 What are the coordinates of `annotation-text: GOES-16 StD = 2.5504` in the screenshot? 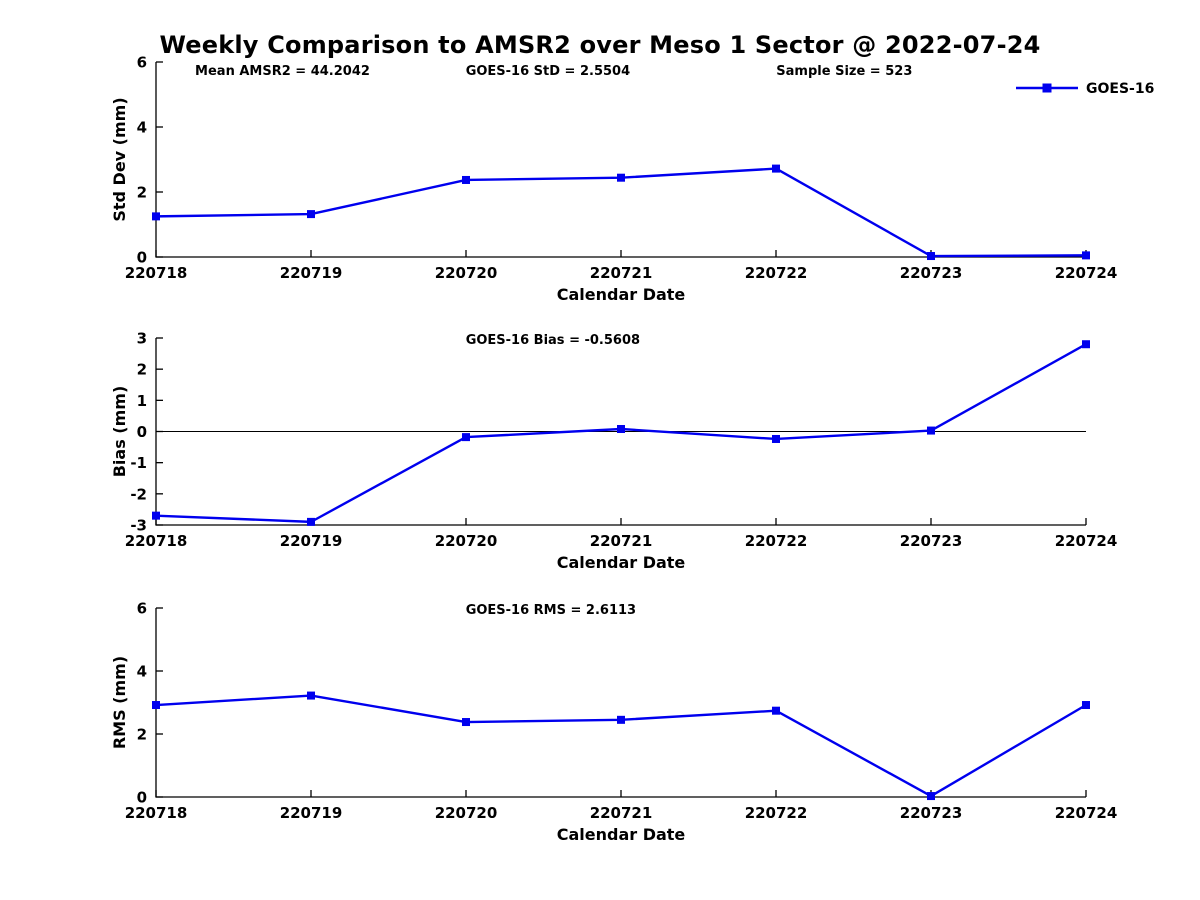 It's located at (548, 71).